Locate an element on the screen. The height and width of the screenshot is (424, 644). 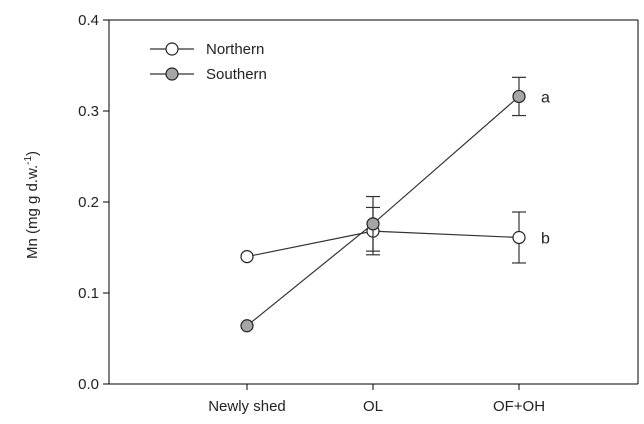
legend-item-southern: Southern is located at coordinates (208, 74).